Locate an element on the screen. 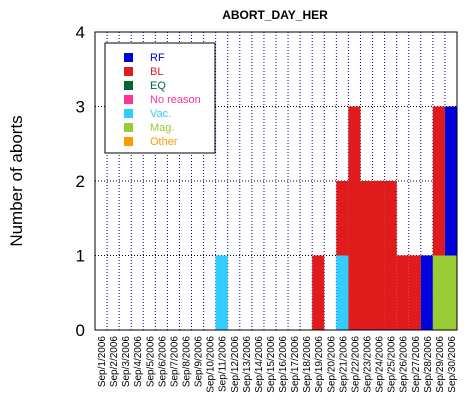 The height and width of the screenshot is (408, 468). x-tick-label: Sep/21/2006 is located at coordinates (343, 364).